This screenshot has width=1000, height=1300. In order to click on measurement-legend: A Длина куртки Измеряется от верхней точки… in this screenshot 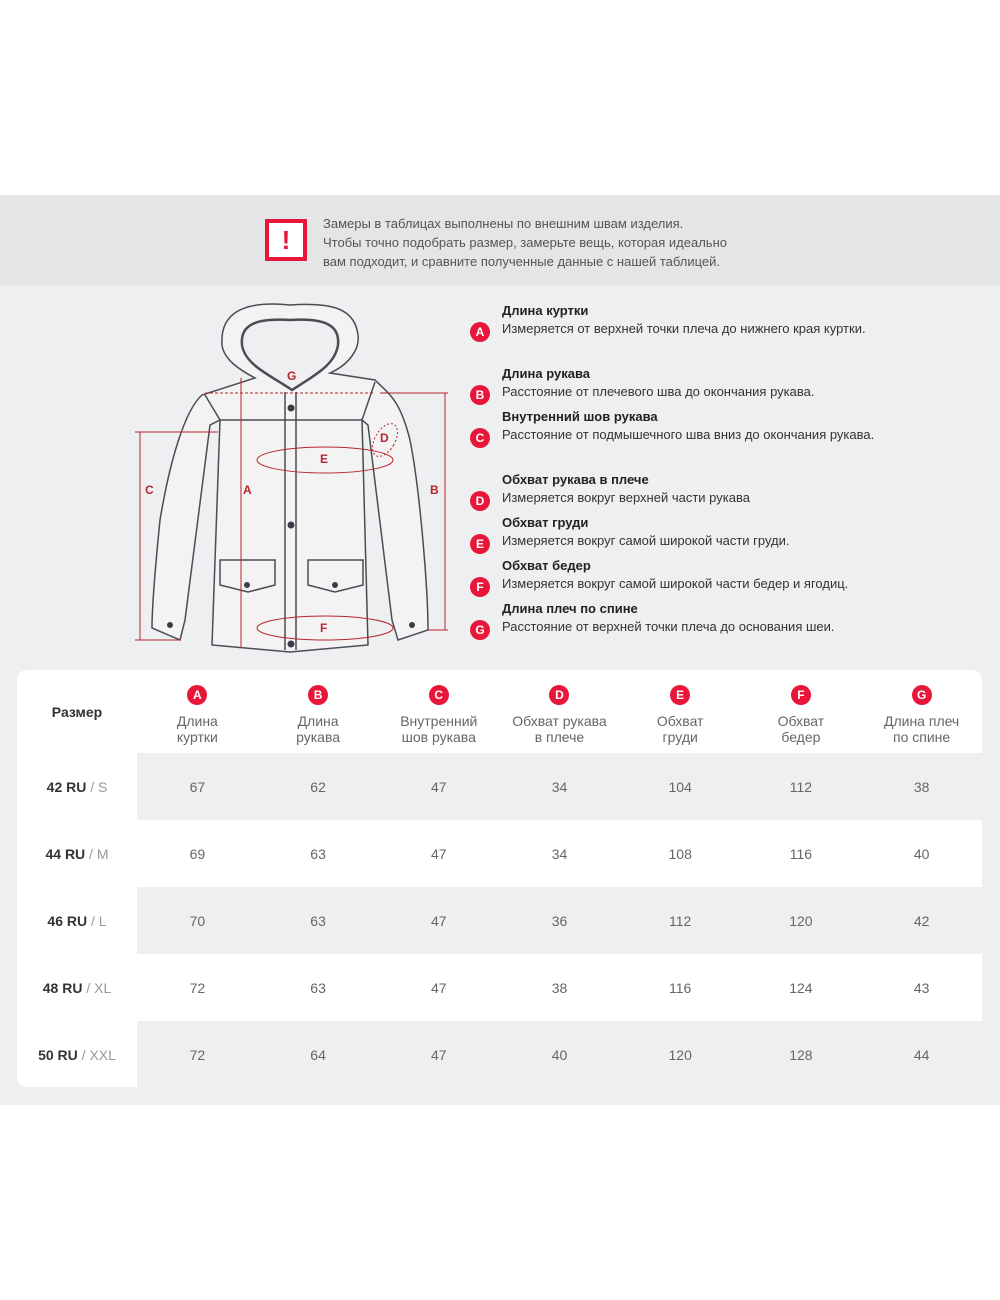, I will do `click(730, 472)`.